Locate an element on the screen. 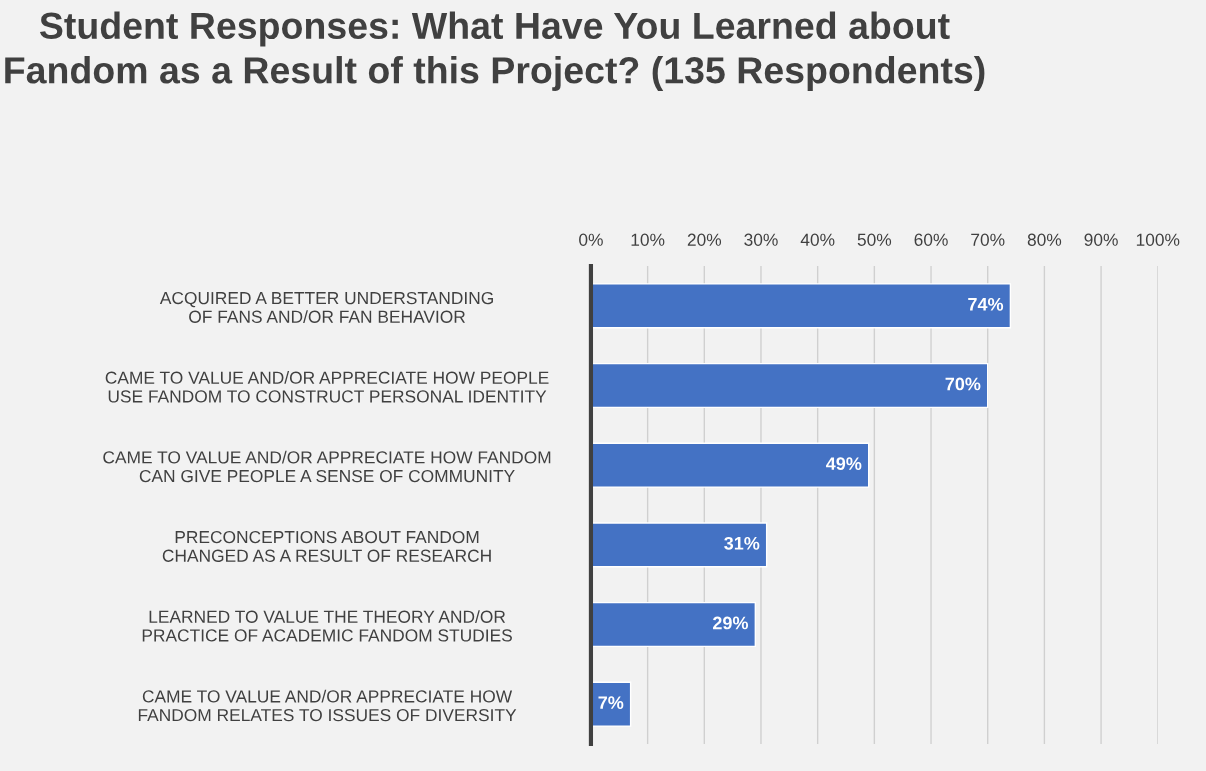 The image size is (1206, 771). y-tick-label: CAME TO VALUE AND/OR APPRECIATE HOW FANDOM RELATES TO ISSUES OF DIVERSITY is located at coordinates (327, 705).